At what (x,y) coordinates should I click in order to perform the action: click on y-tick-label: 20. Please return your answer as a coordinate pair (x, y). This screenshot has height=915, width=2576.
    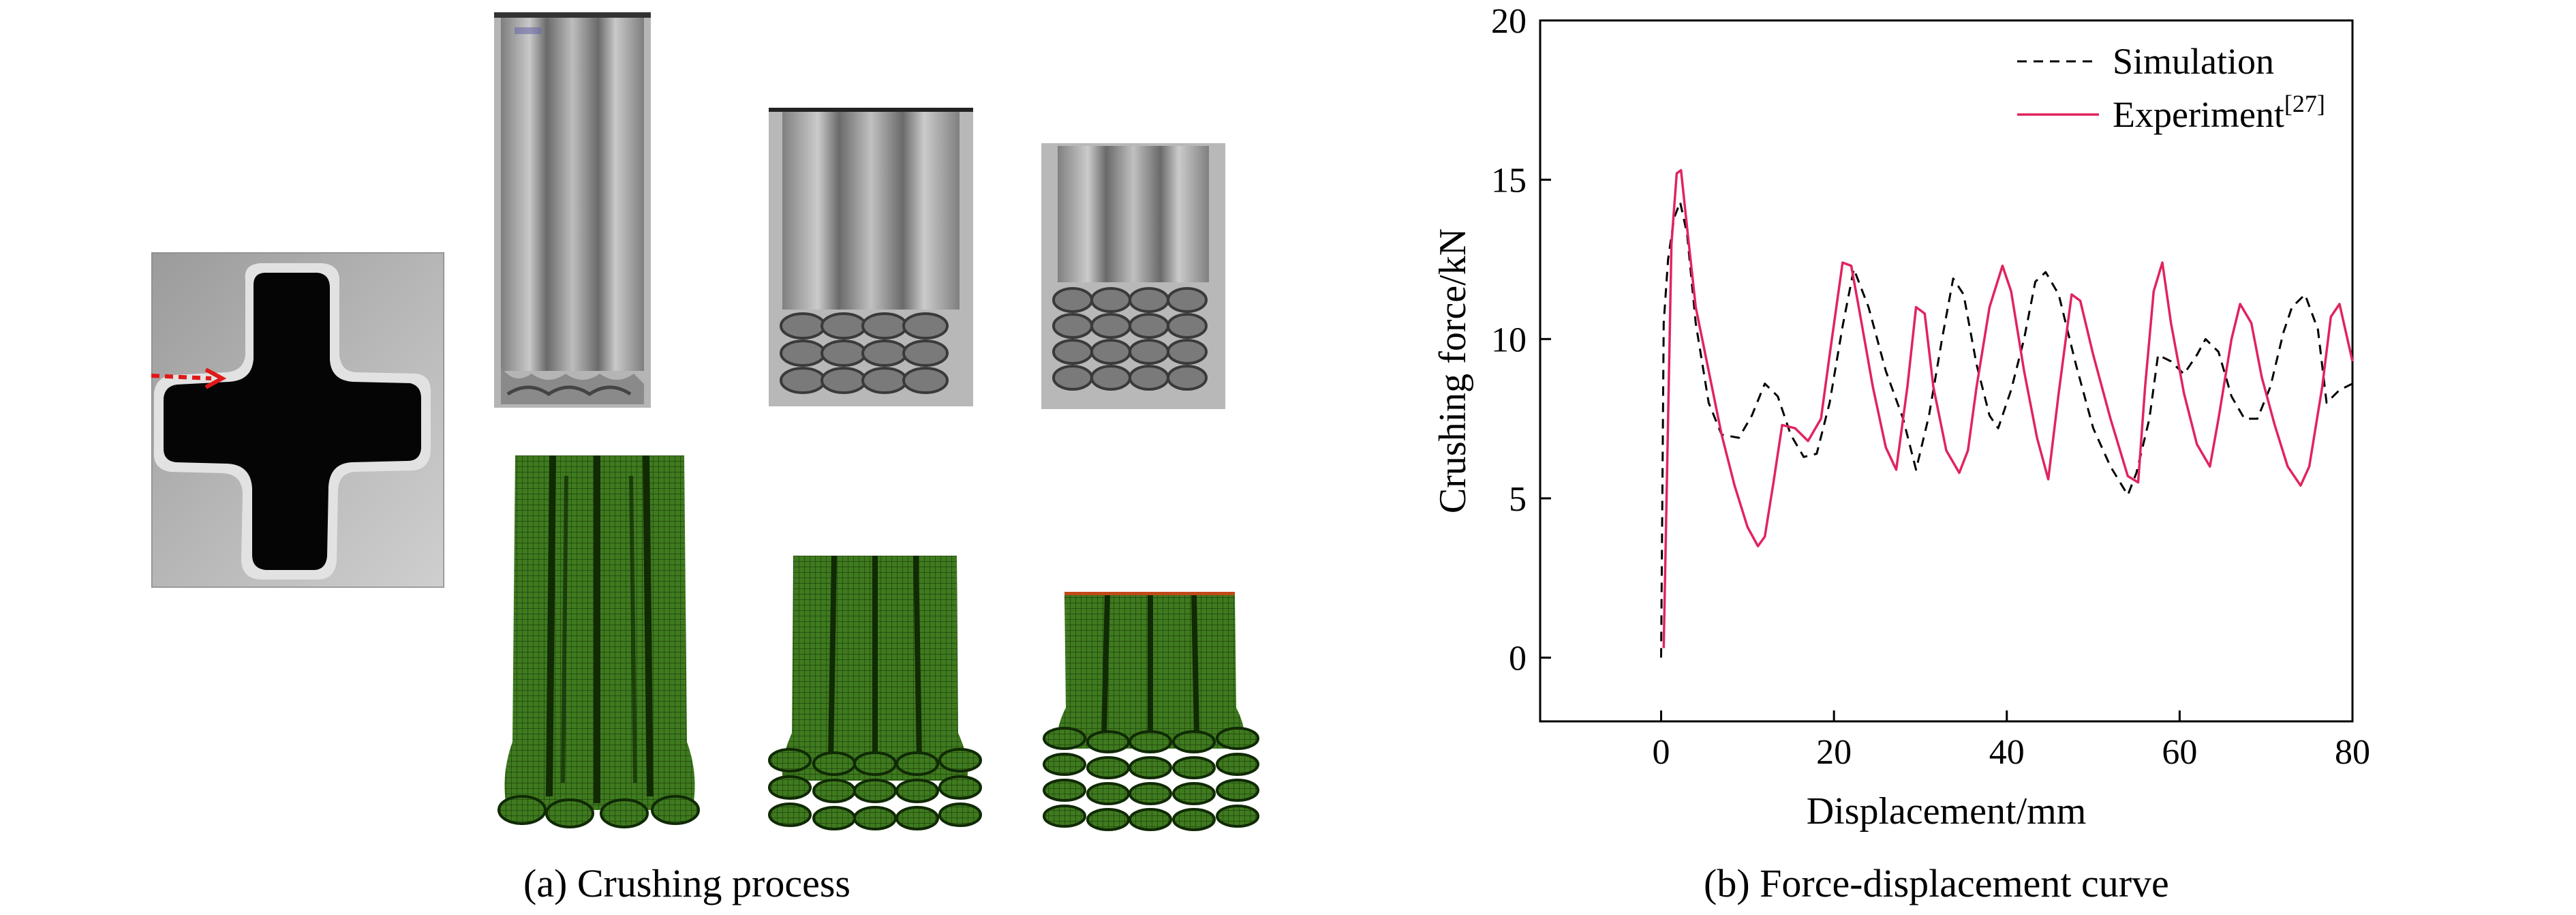
    Looking at the image, I should click on (1509, 21).